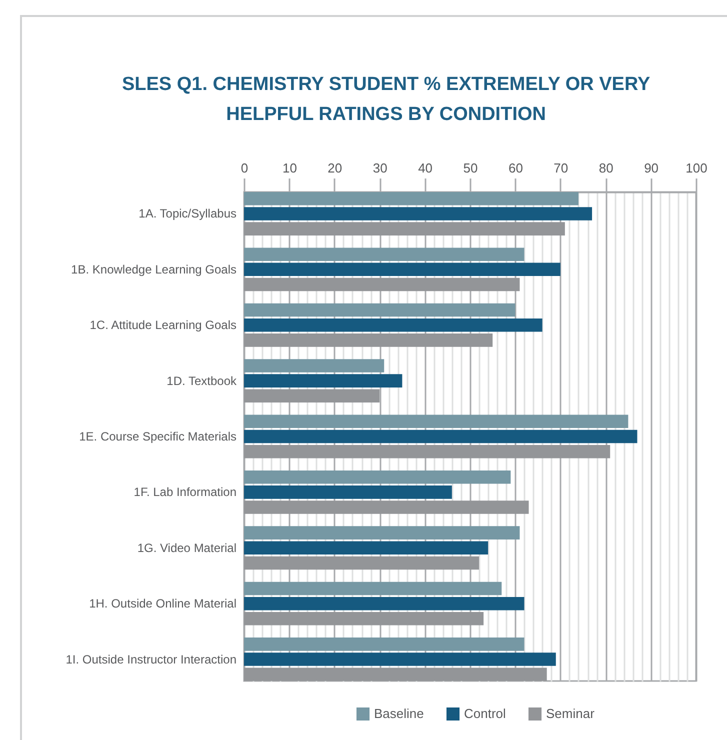  What do you see at coordinates (151, 659) in the screenshot?
I see `y-tick-label: 1I. Outside Instructor Interaction` at bounding box center [151, 659].